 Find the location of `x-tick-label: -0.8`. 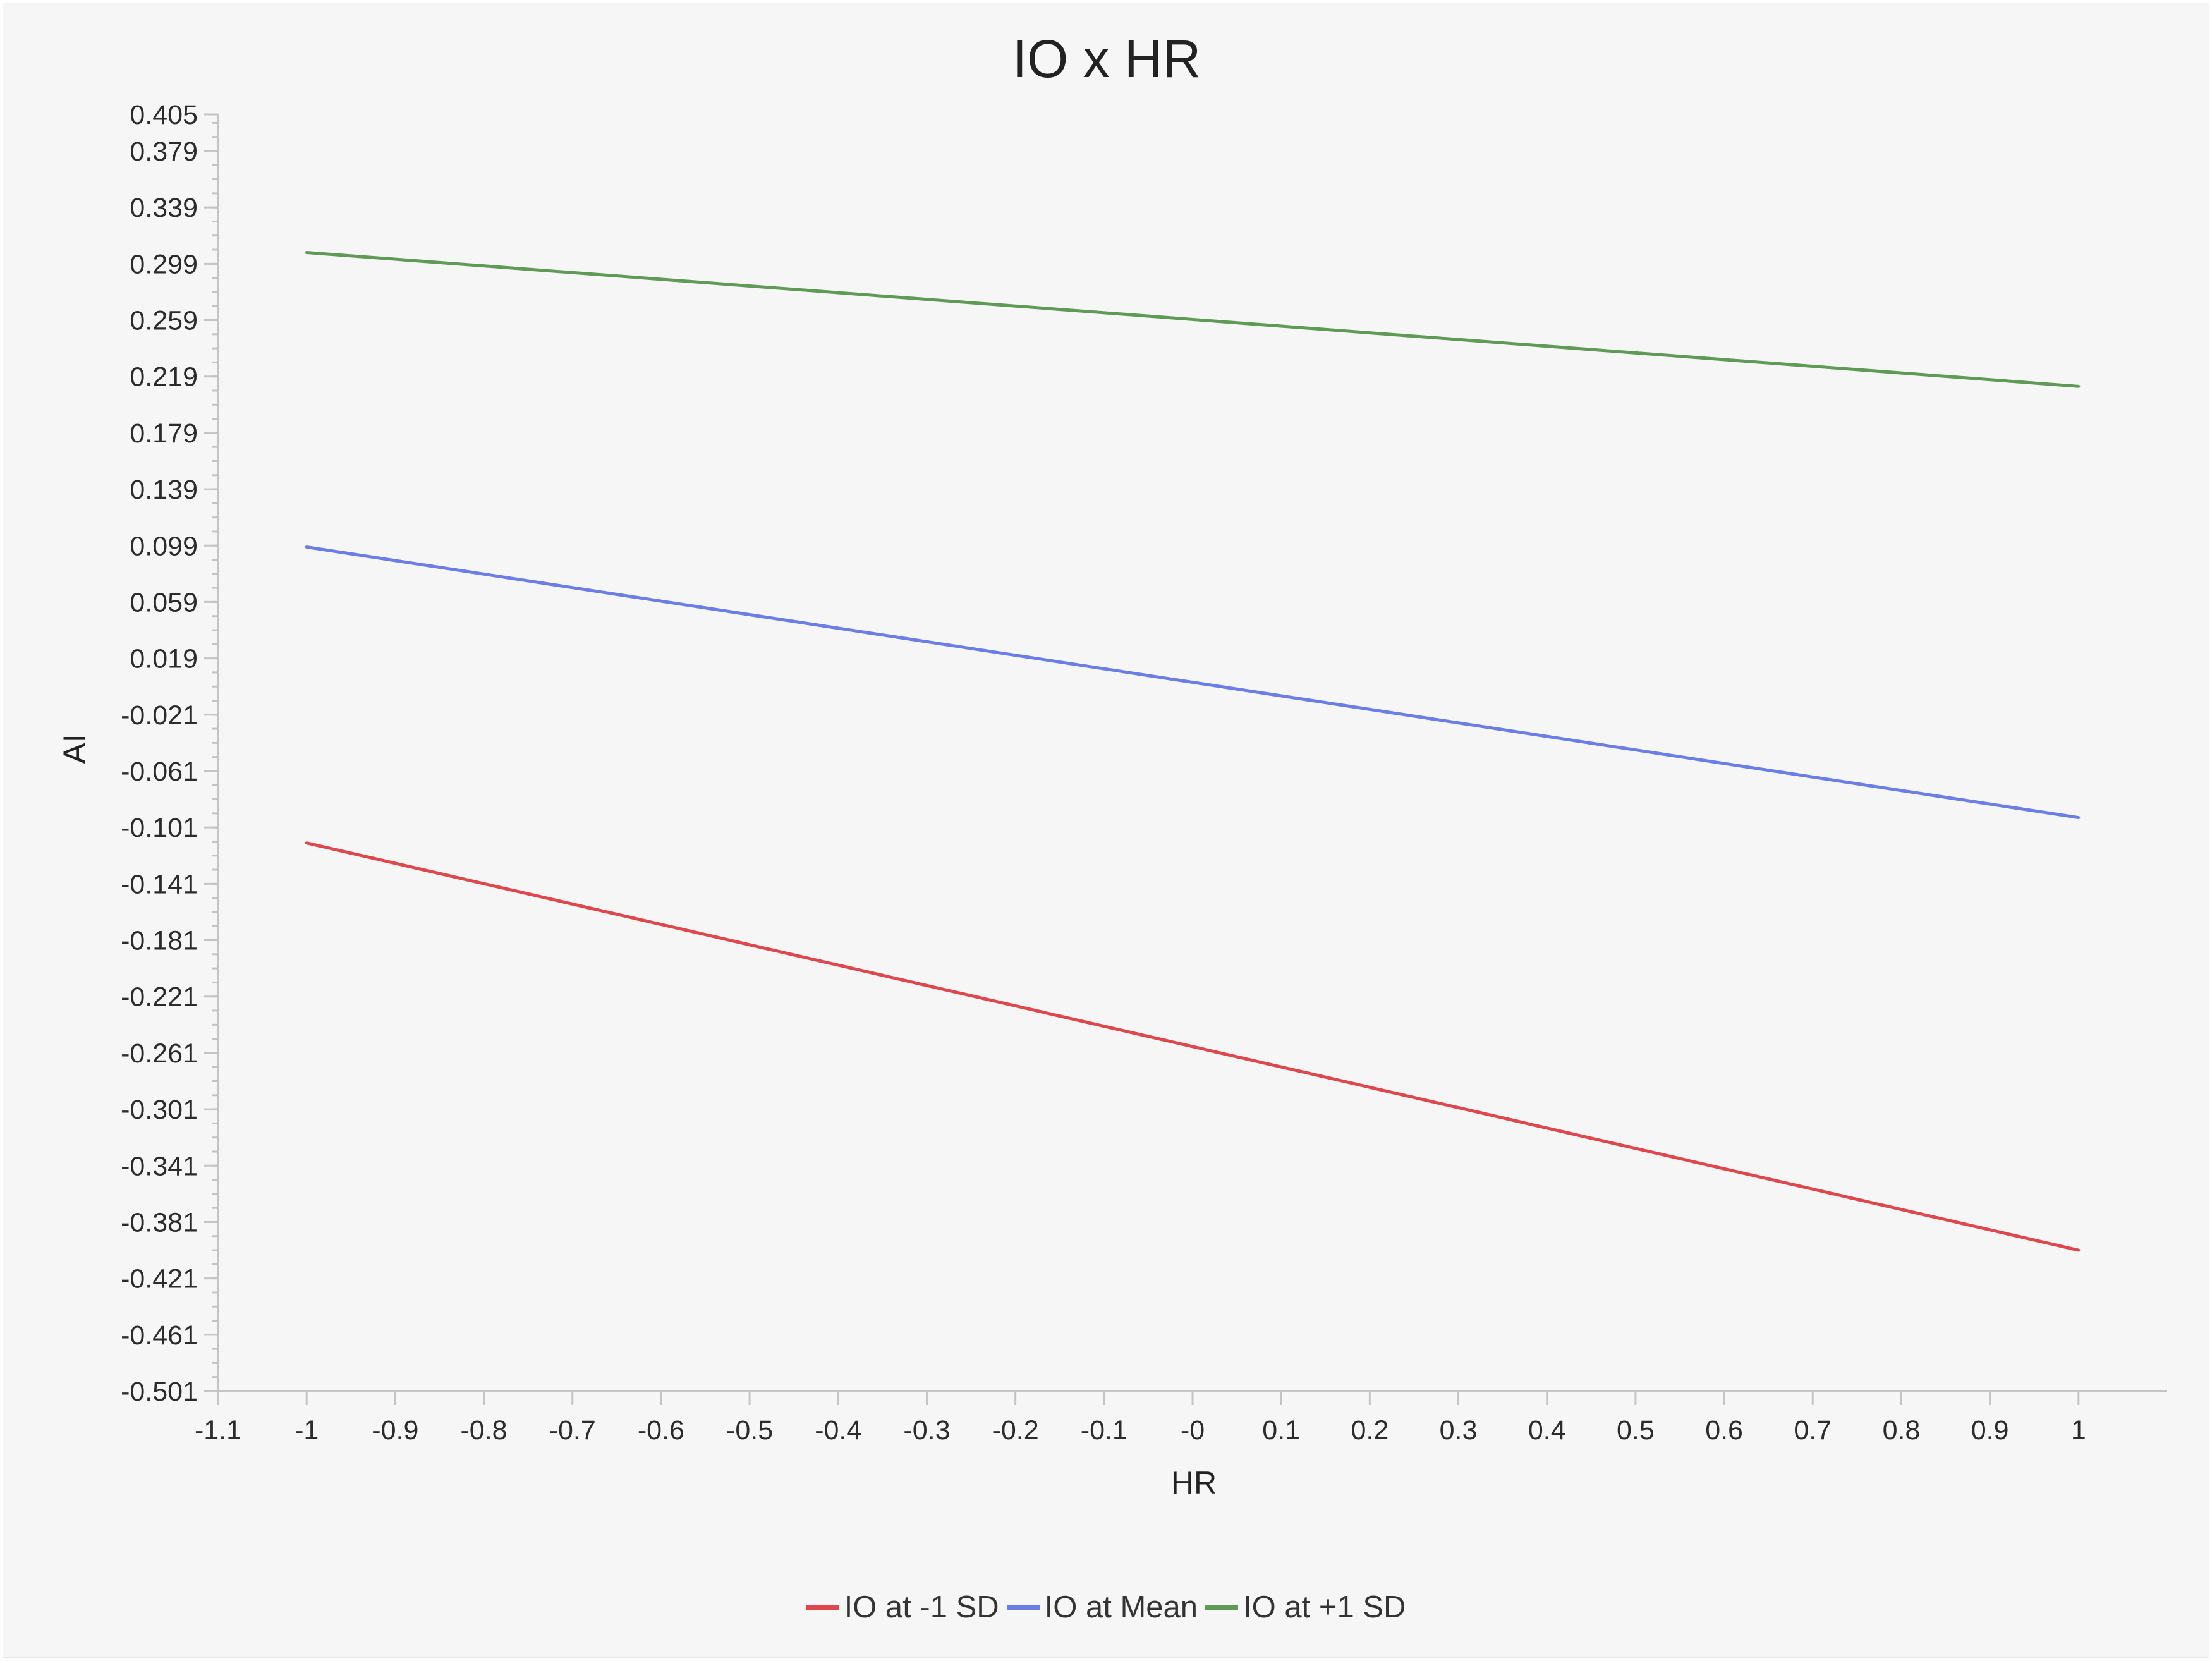

x-tick-label: -0.8 is located at coordinates (483, 1430).